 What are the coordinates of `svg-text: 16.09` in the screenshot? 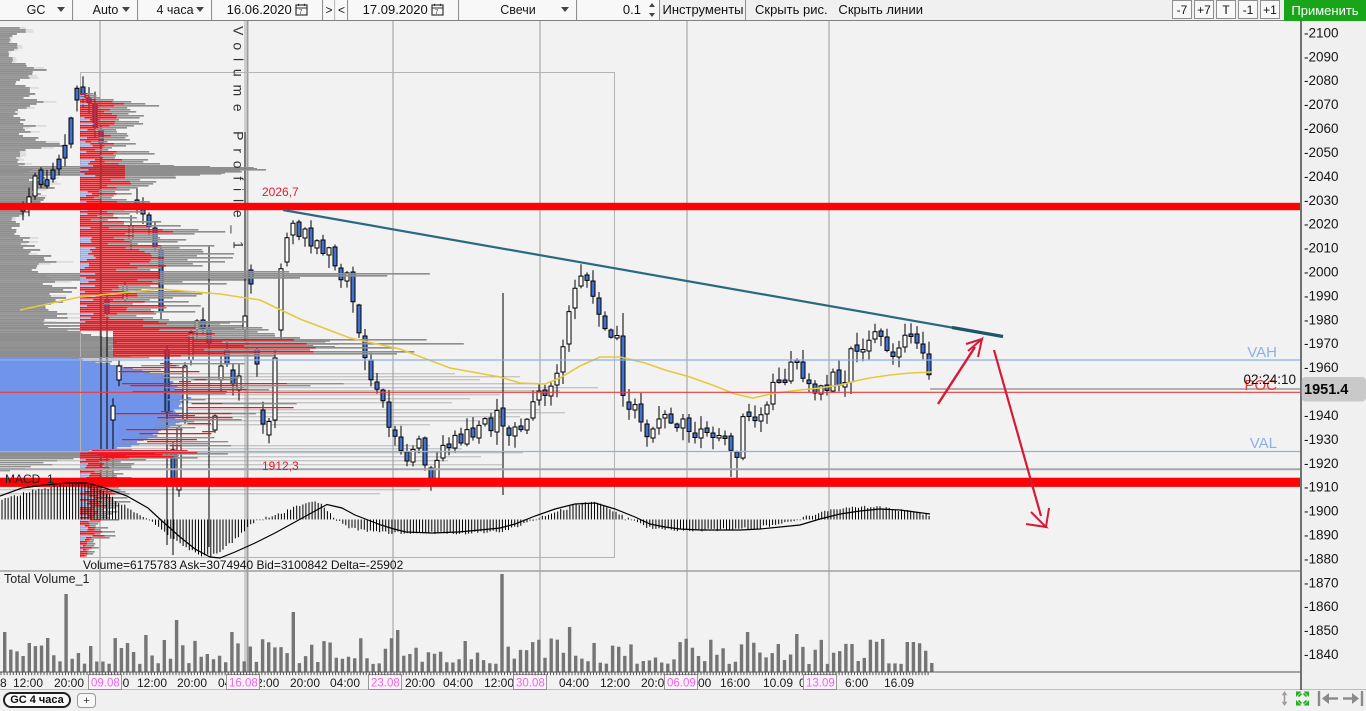 It's located at (899, 683).